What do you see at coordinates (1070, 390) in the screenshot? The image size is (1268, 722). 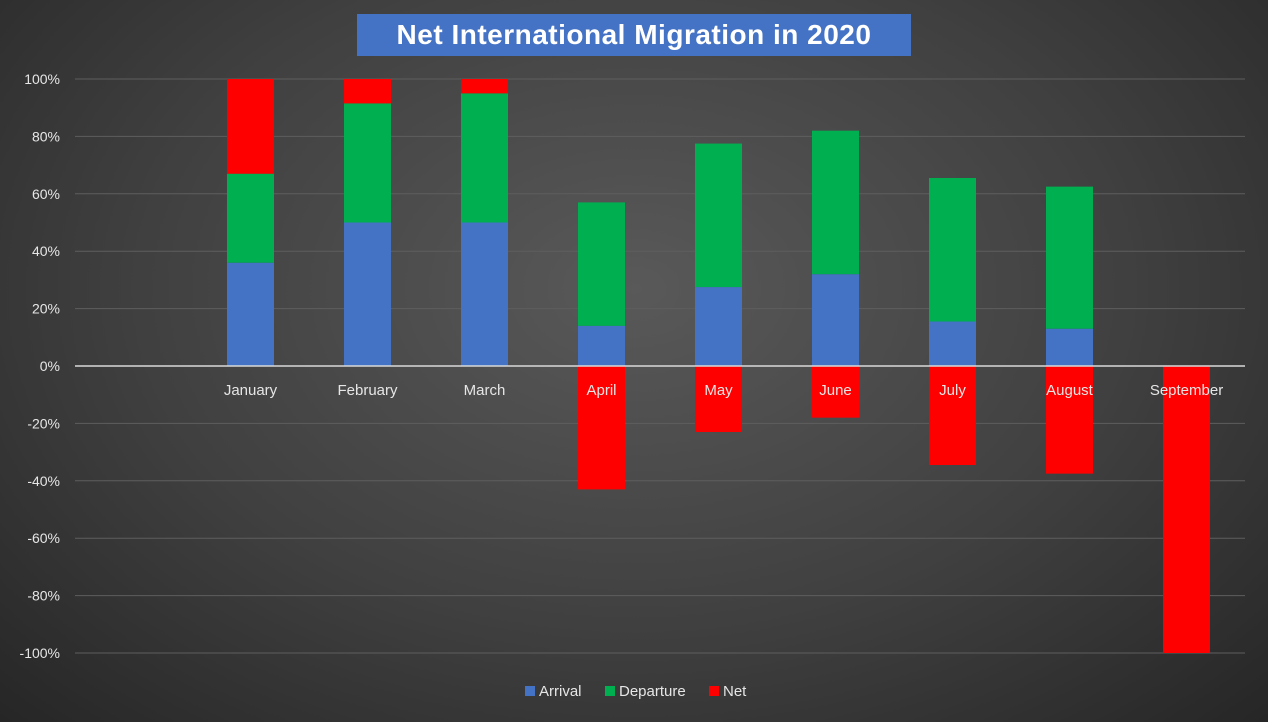 I see `x-tick-label: August` at bounding box center [1070, 390].